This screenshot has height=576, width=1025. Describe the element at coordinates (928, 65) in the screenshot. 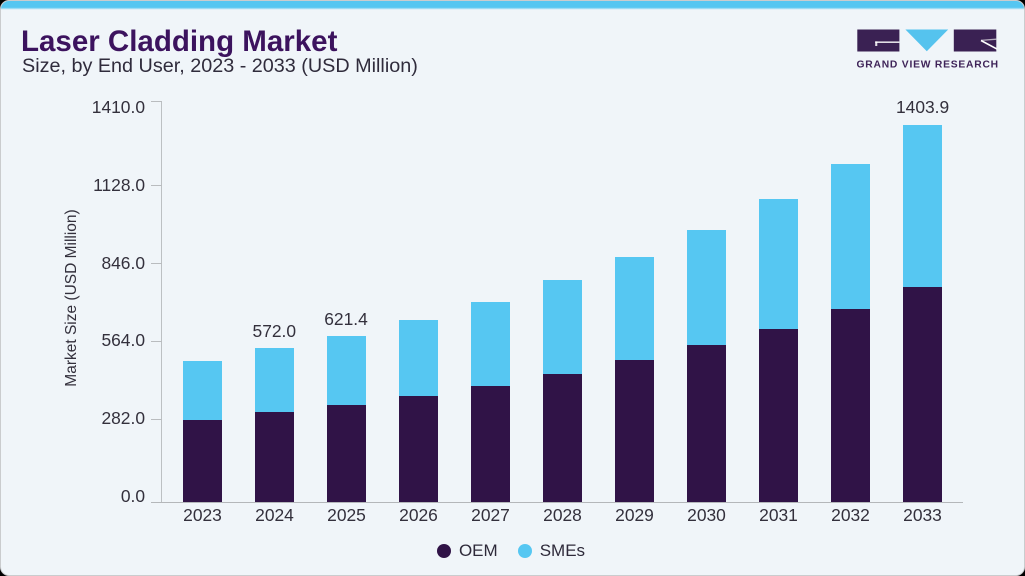

I see `svg-text: GRAND VIEW RESEARCH` at that location.